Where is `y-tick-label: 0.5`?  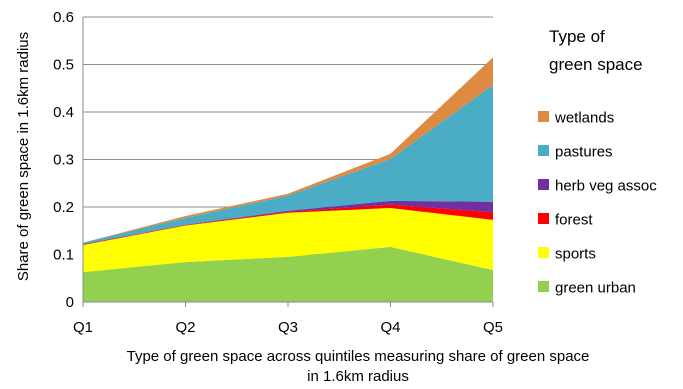 y-tick-label: 0.5 is located at coordinates (63, 65).